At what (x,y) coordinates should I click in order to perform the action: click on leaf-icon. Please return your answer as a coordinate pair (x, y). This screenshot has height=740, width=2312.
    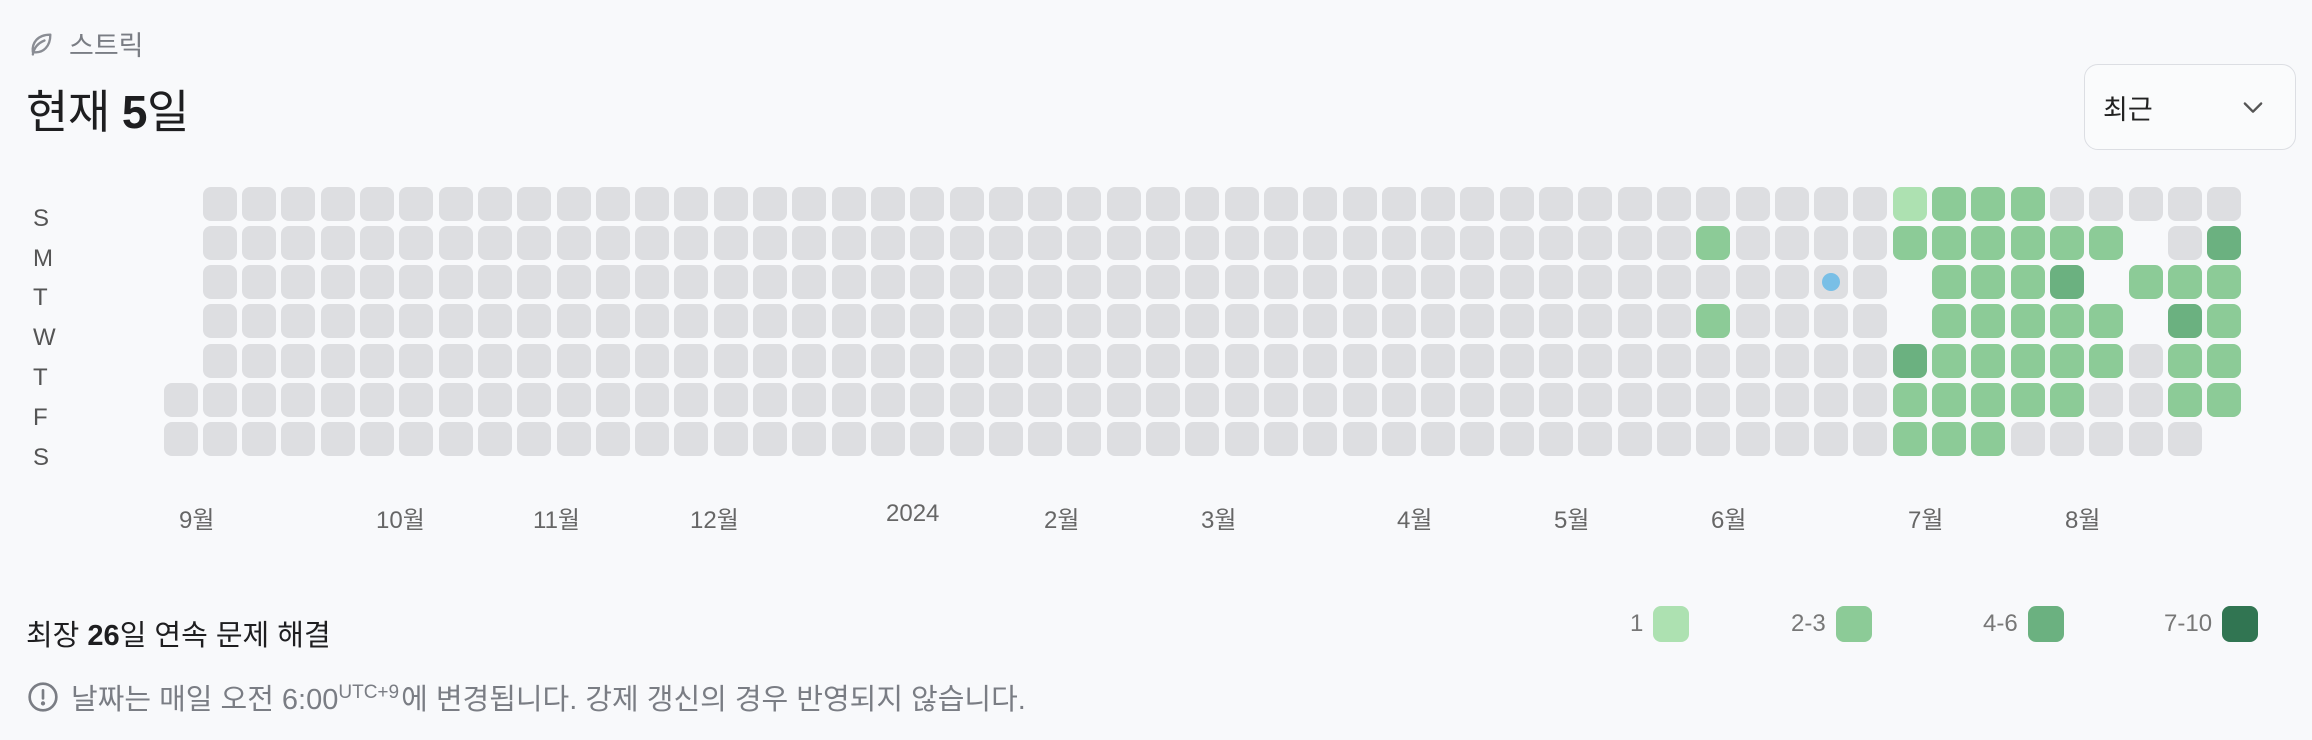
    Looking at the image, I should click on (41, 44).